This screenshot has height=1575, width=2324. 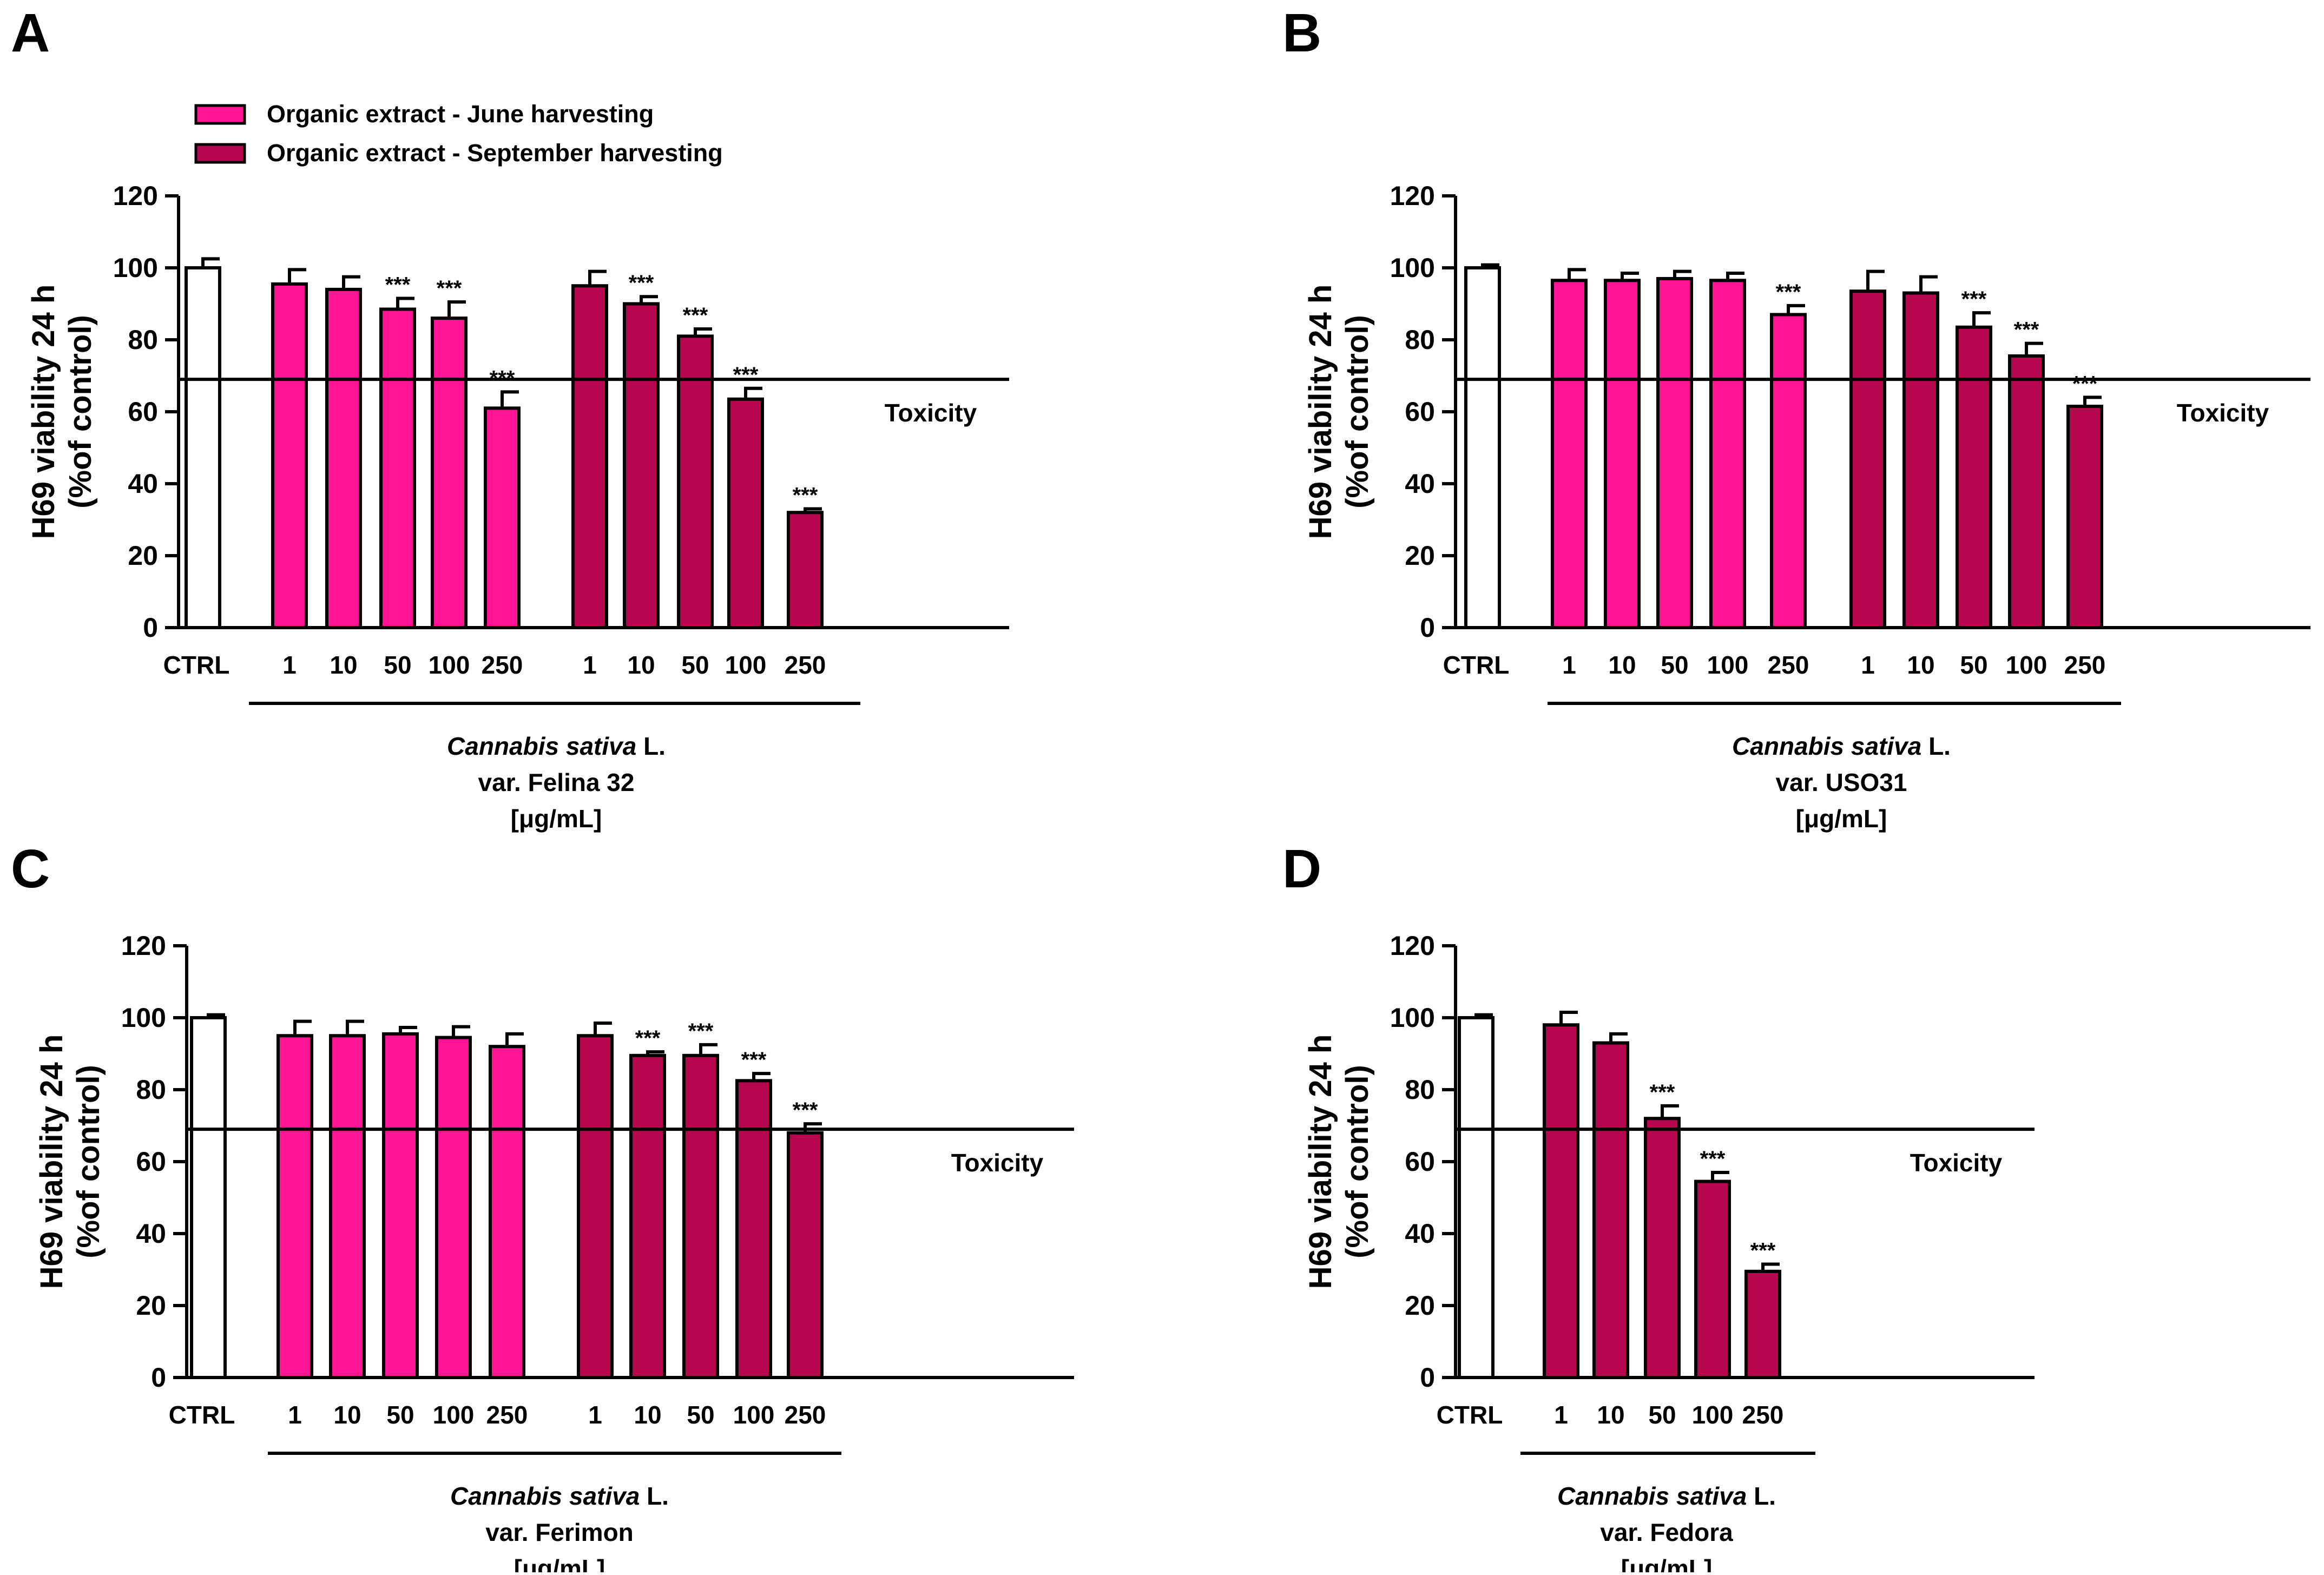 What do you see at coordinates (1412, 196) in the screenshot?
I see `y-tick-label: 120` at bounding box center [1412, 196].